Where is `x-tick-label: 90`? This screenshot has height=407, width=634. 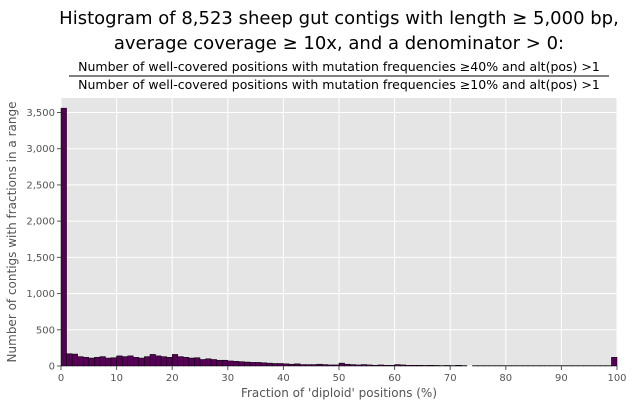 x-tick-label: 90 is located at coordinates (561, 378).